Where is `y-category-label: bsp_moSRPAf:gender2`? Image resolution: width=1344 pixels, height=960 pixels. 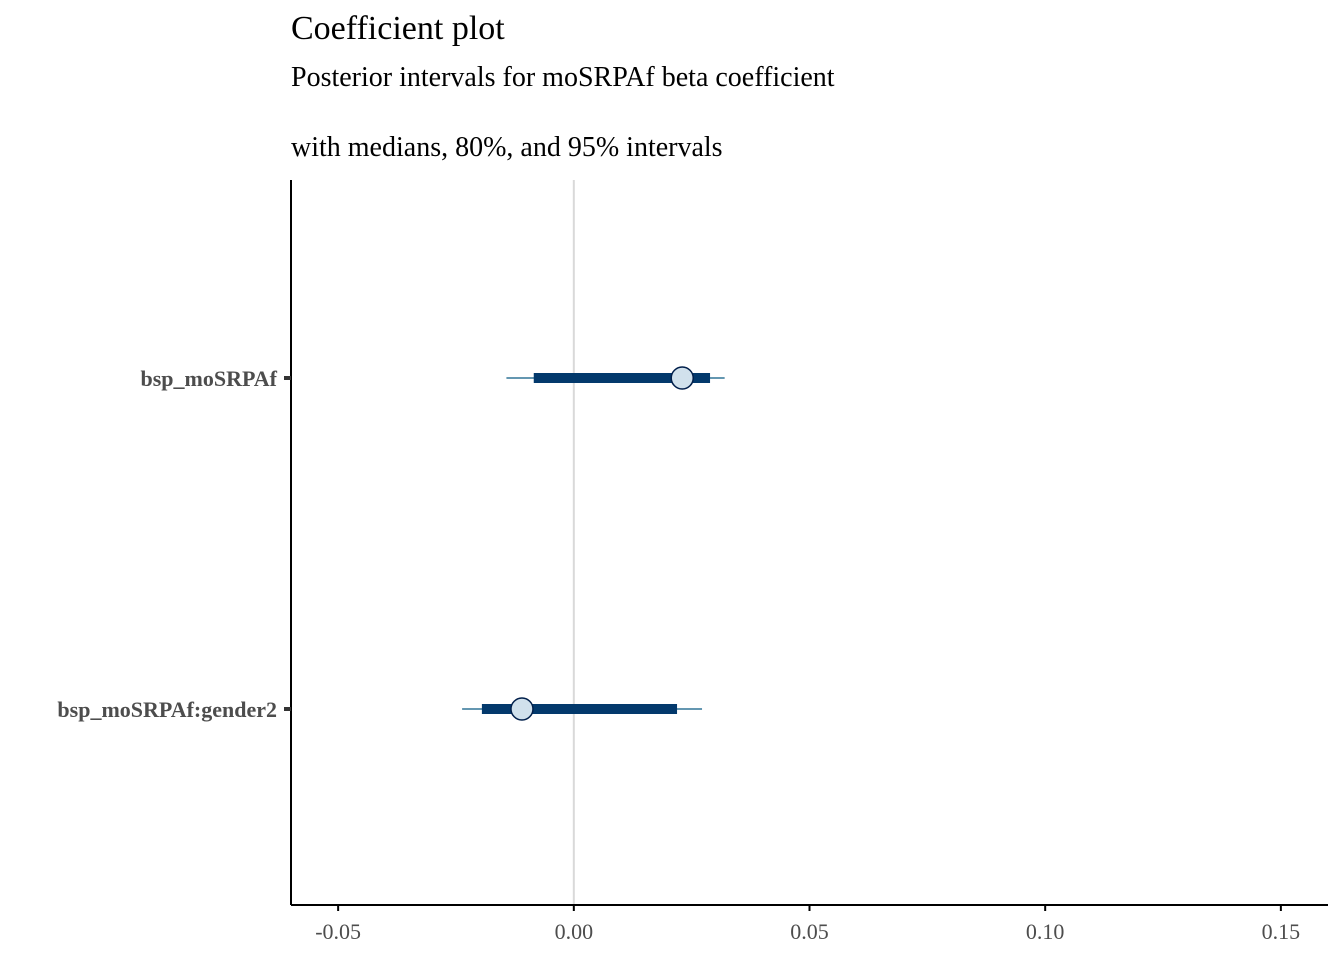
y-category-label: bsp_moSRPAf:gender2 is located at coordinates (167, 709).